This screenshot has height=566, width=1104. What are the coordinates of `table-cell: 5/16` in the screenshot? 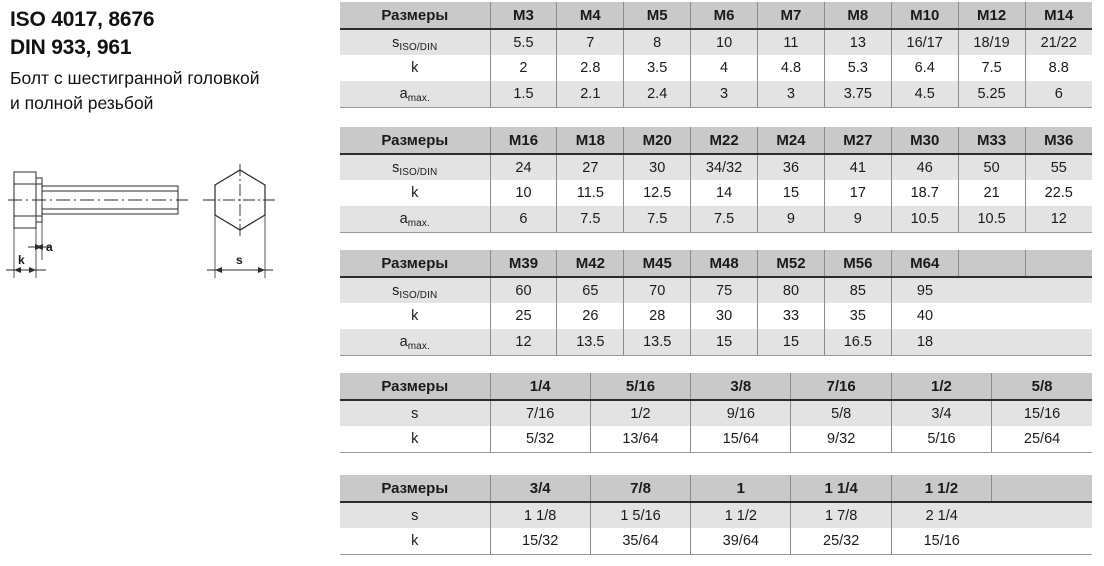 It's located at (942, 439).